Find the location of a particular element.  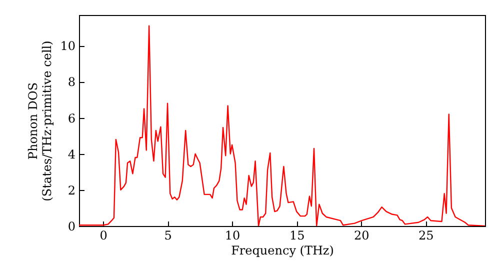

x-axis-title: Frequency (THz) is located at coordinates (282, 251).